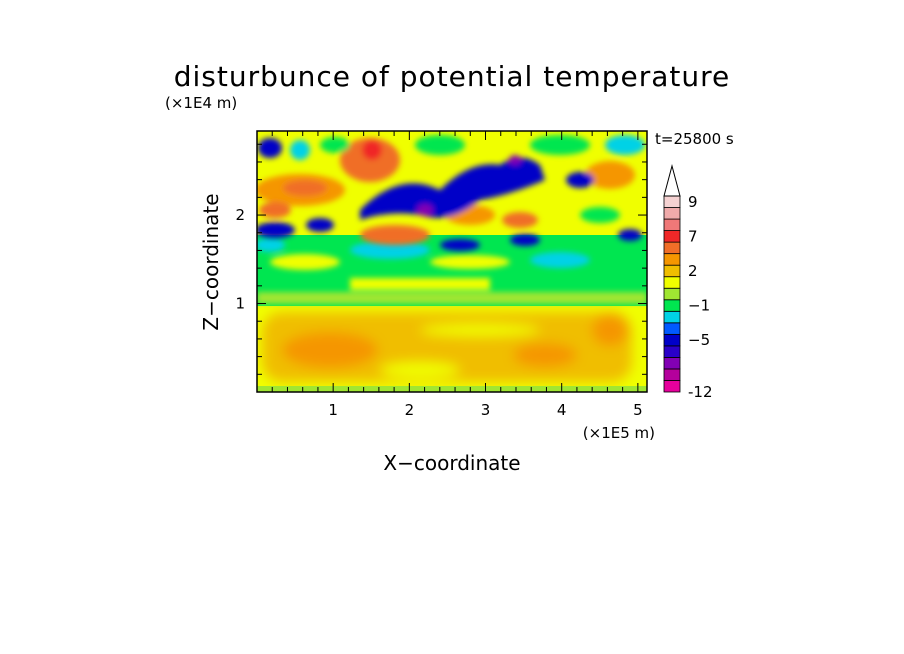  Describe the element at coordinates (638, 410) in the screenshot. I see `x-tick-label: 5` at that location.